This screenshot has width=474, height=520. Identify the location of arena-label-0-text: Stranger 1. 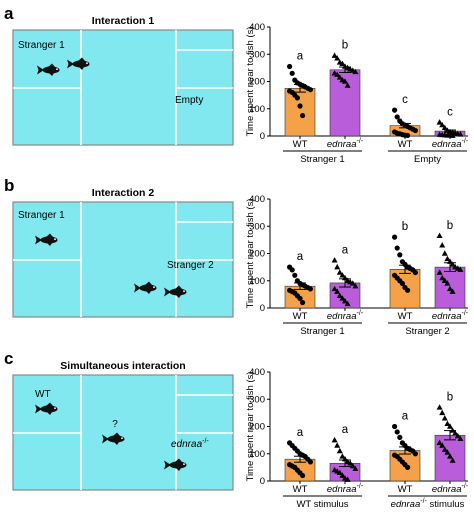
(41, 215).